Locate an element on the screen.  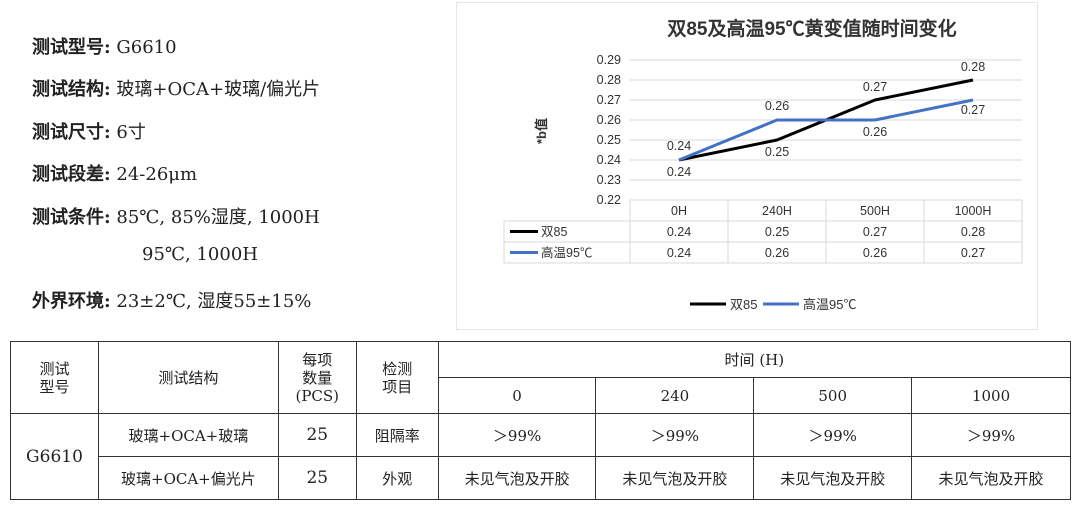
spec-condition-2: 95℃, 1000H is located at coordinates (200, 254).